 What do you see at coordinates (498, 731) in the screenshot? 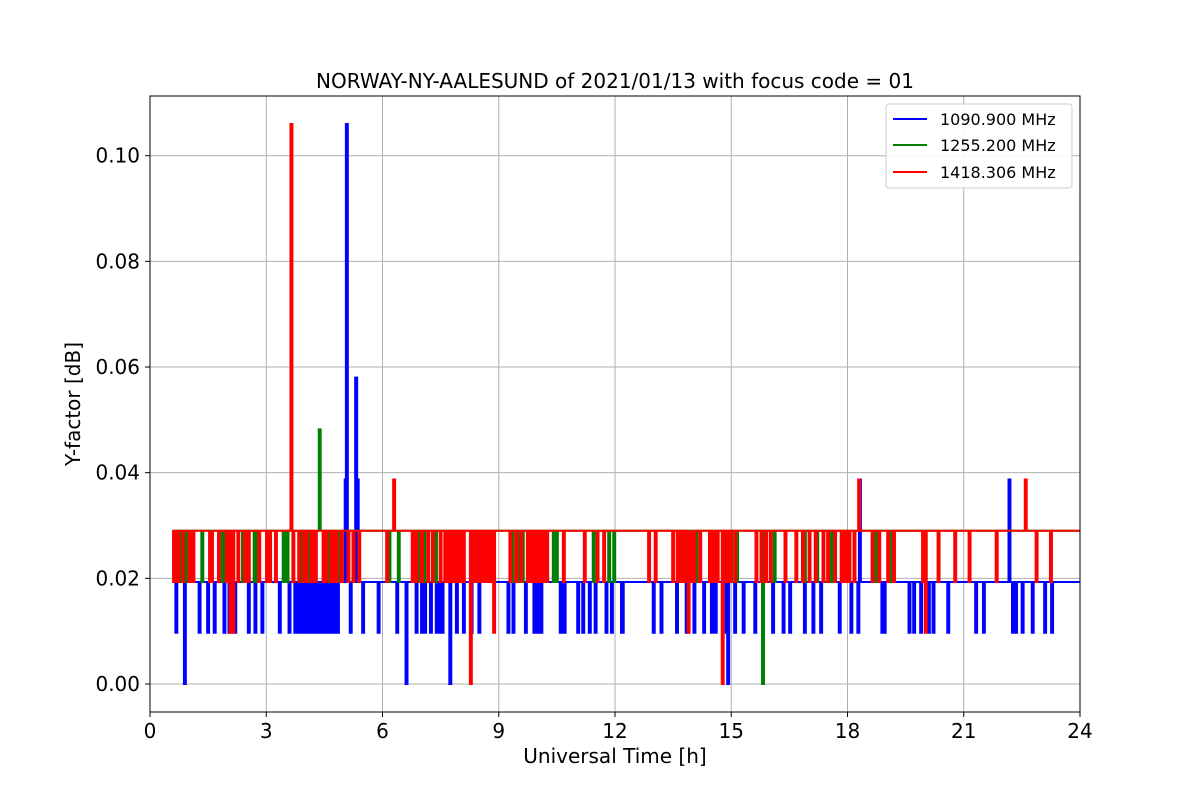
I see `x-tick-label: 9` at bounding box center [498, 731].